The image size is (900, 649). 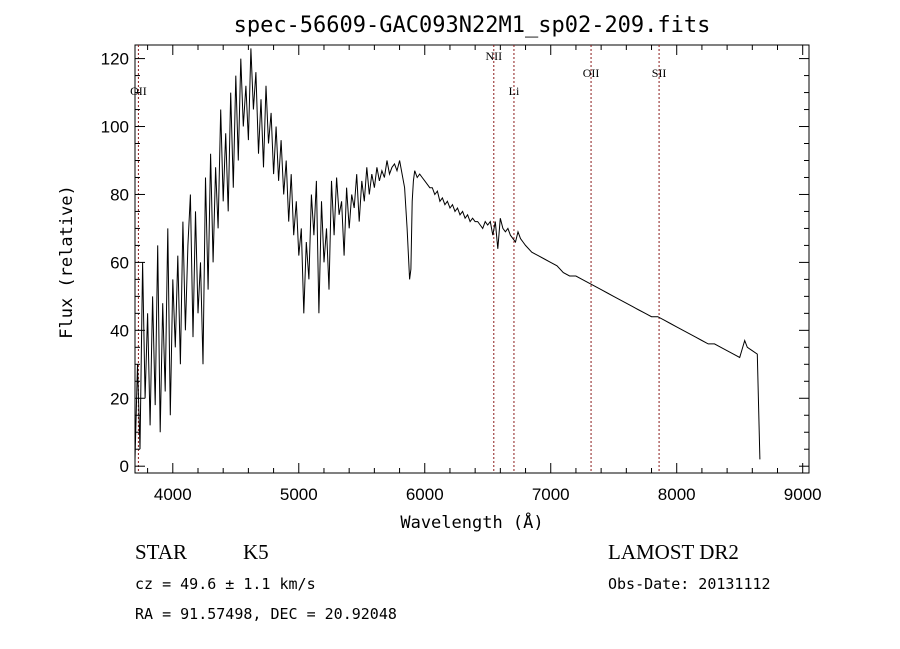 I want to click on y-tick-label: 0, so click(x=124, y=466).